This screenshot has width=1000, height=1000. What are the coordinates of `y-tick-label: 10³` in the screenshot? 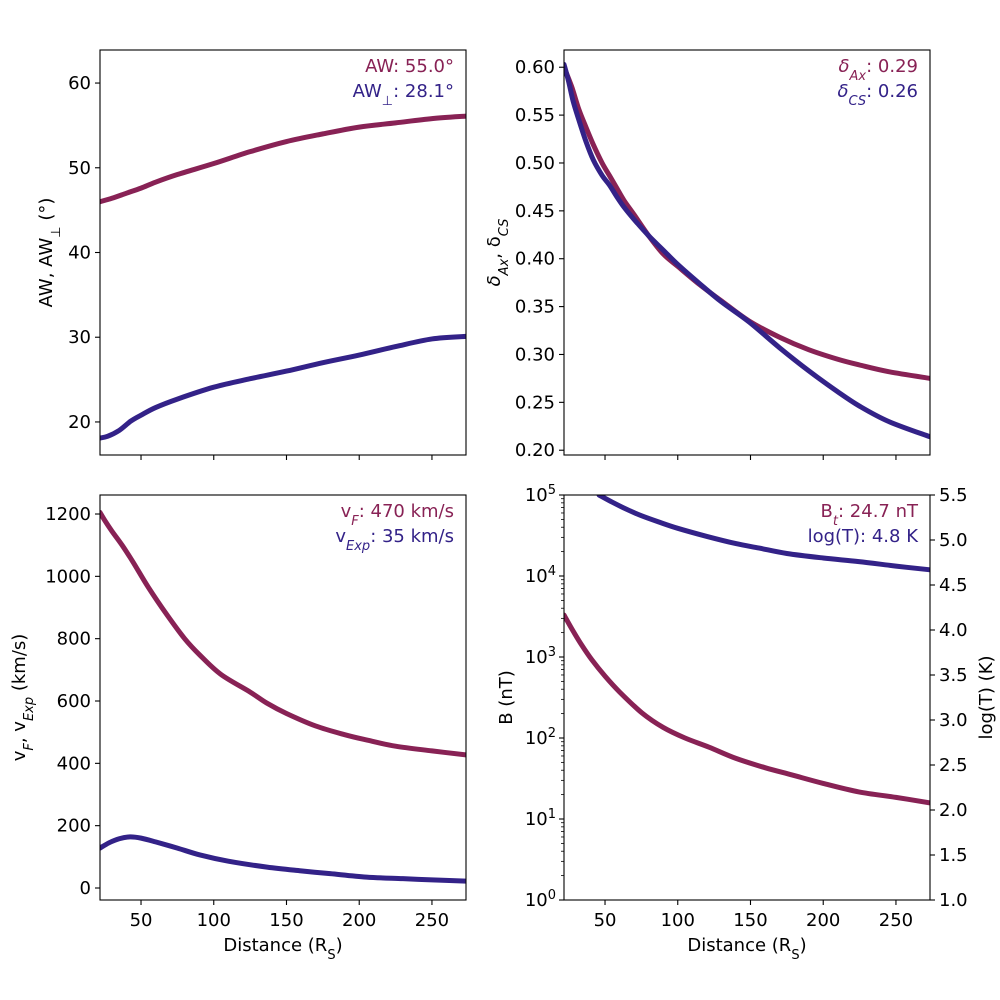 It's located at (540, 657).